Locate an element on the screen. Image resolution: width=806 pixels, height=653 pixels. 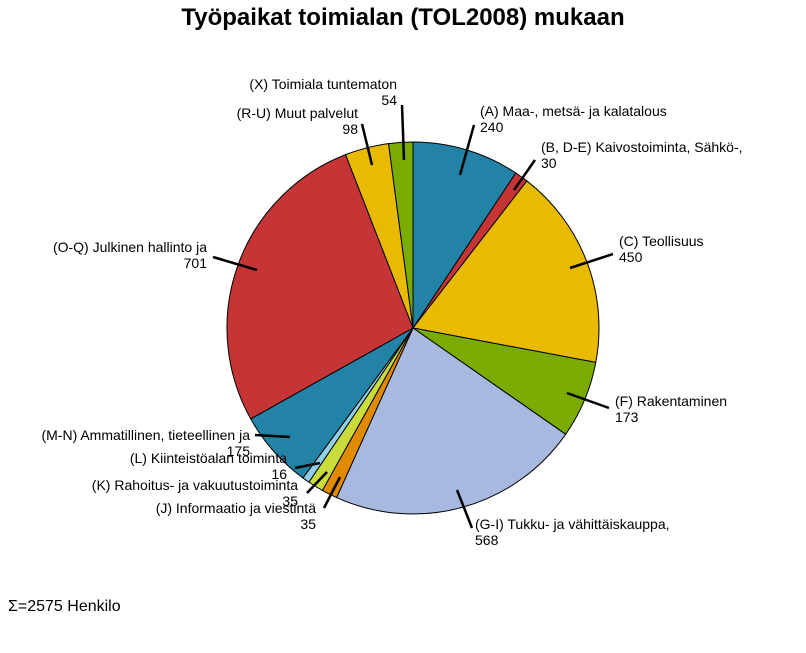
slice-value-label: 701 is located at coordinates (196, 263).